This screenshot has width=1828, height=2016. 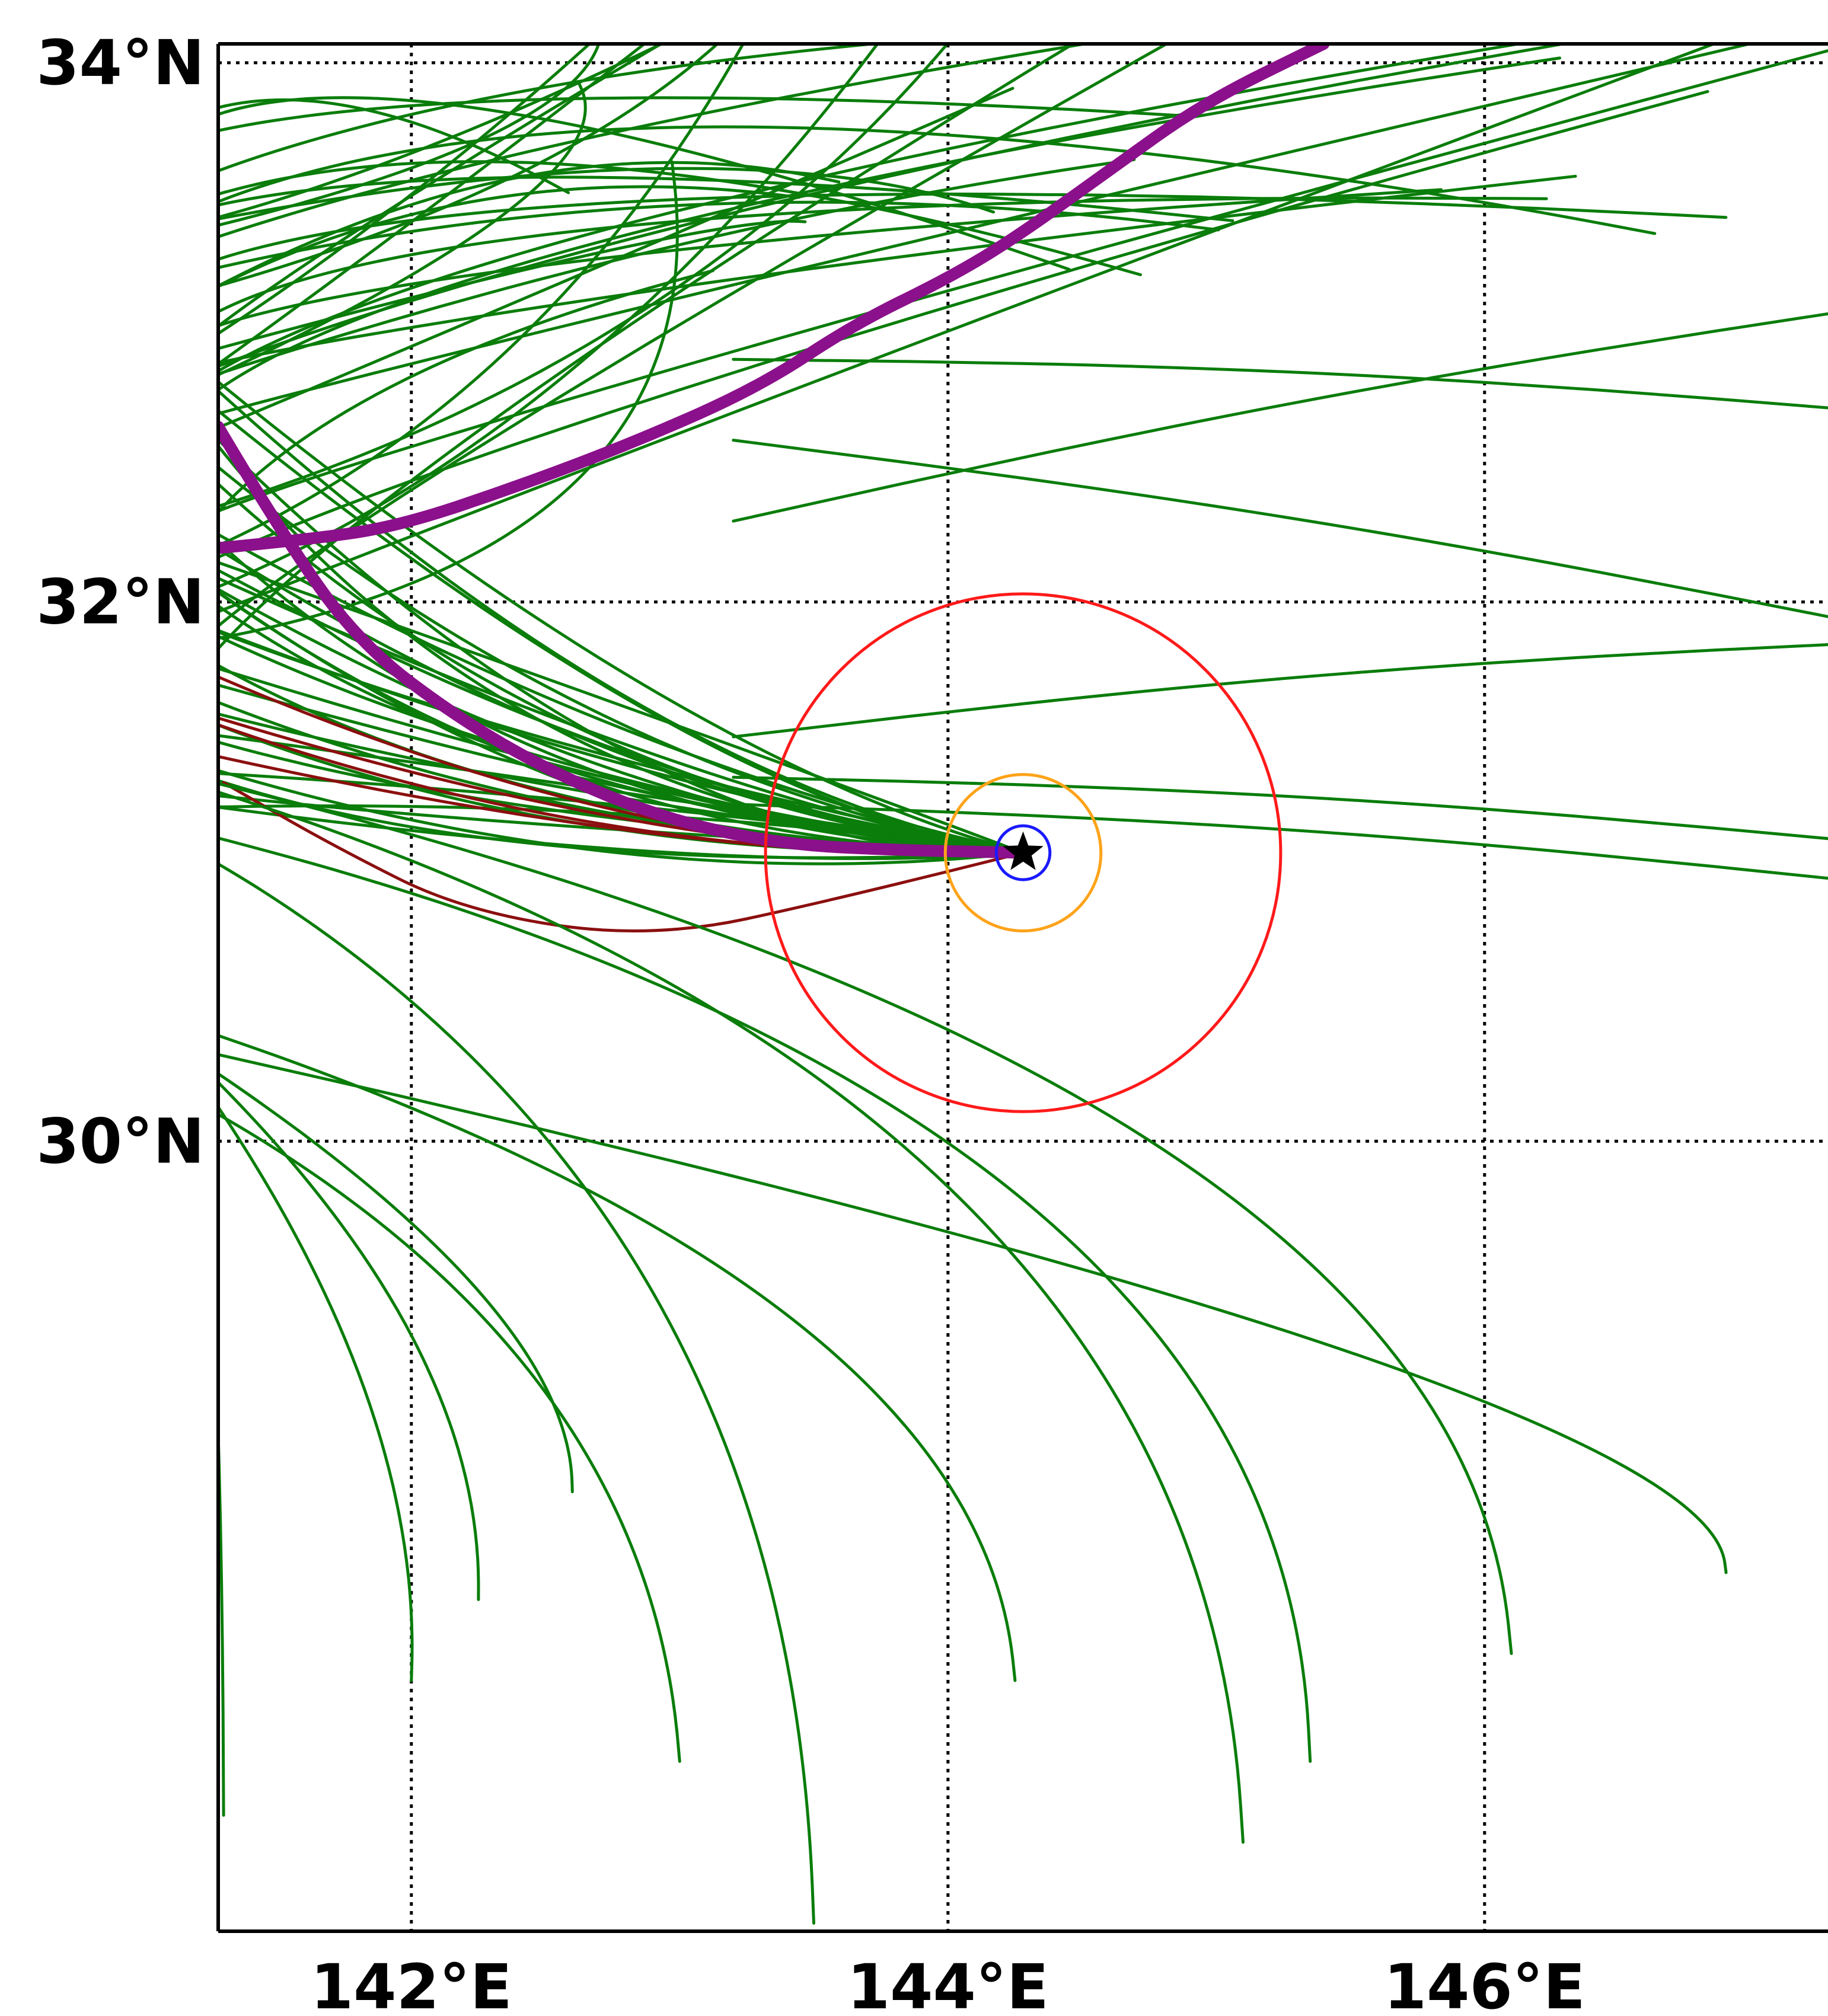 I want to click on distance-rings, so click(x=1023, y=852).